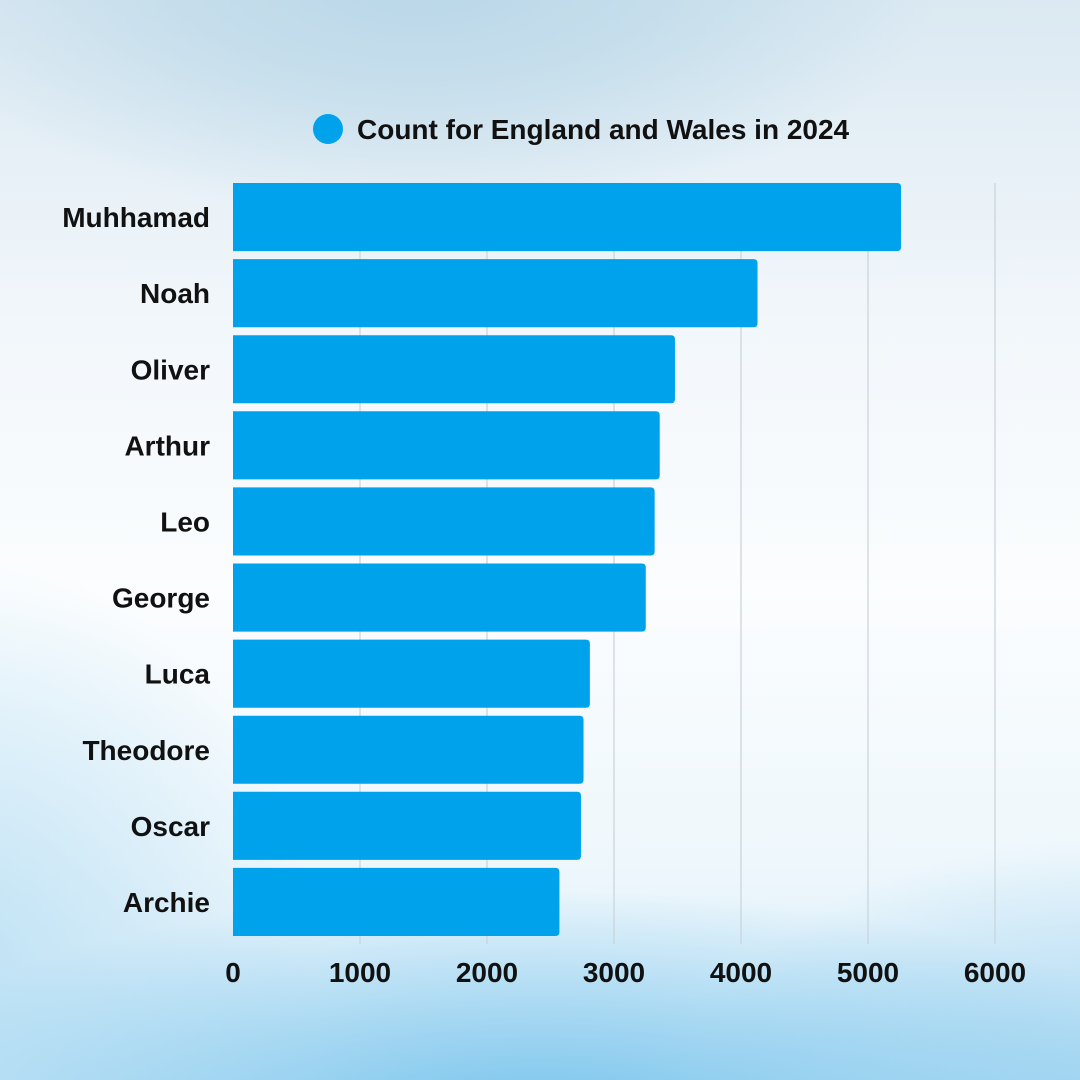 This screenshot has width=1080, height=1080. I want to click on x-tick-label: 2000, so click(487, 972).